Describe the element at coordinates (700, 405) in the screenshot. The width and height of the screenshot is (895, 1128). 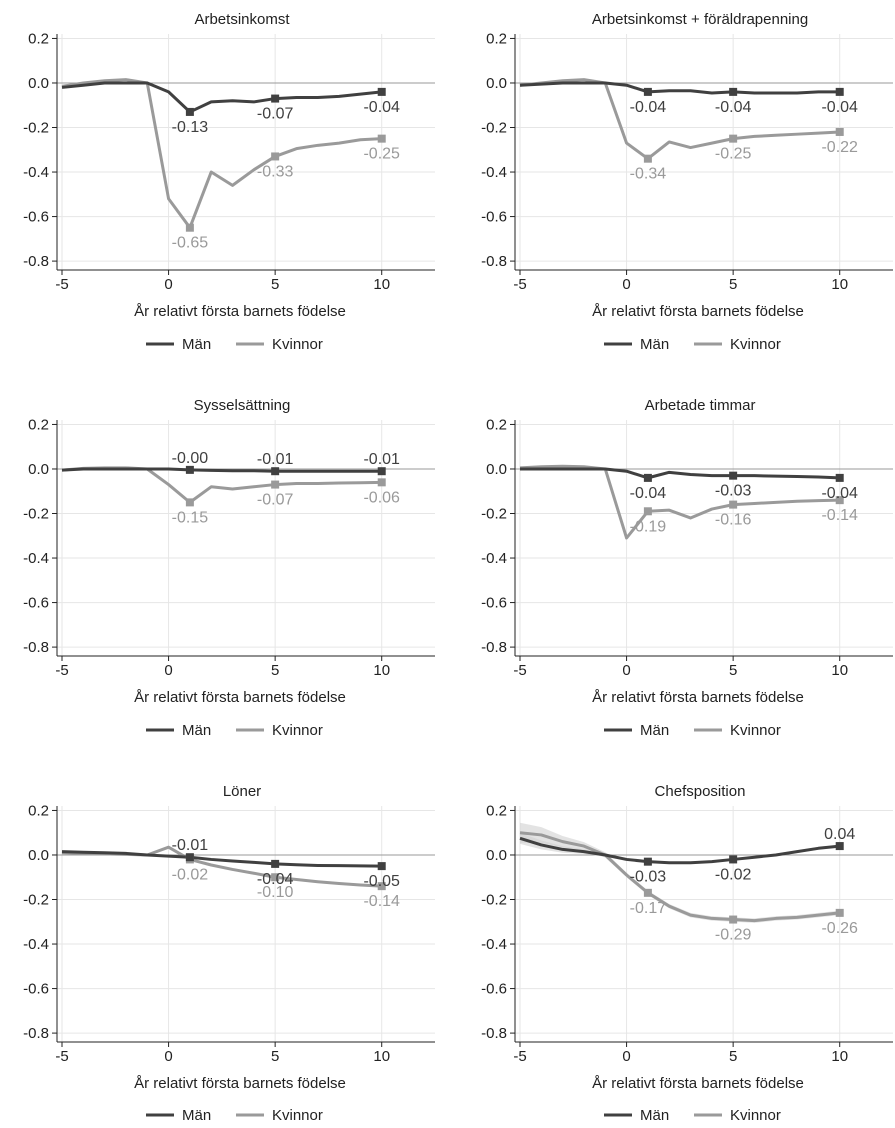
I see `chart-title: Arbetade timmar` at that location.